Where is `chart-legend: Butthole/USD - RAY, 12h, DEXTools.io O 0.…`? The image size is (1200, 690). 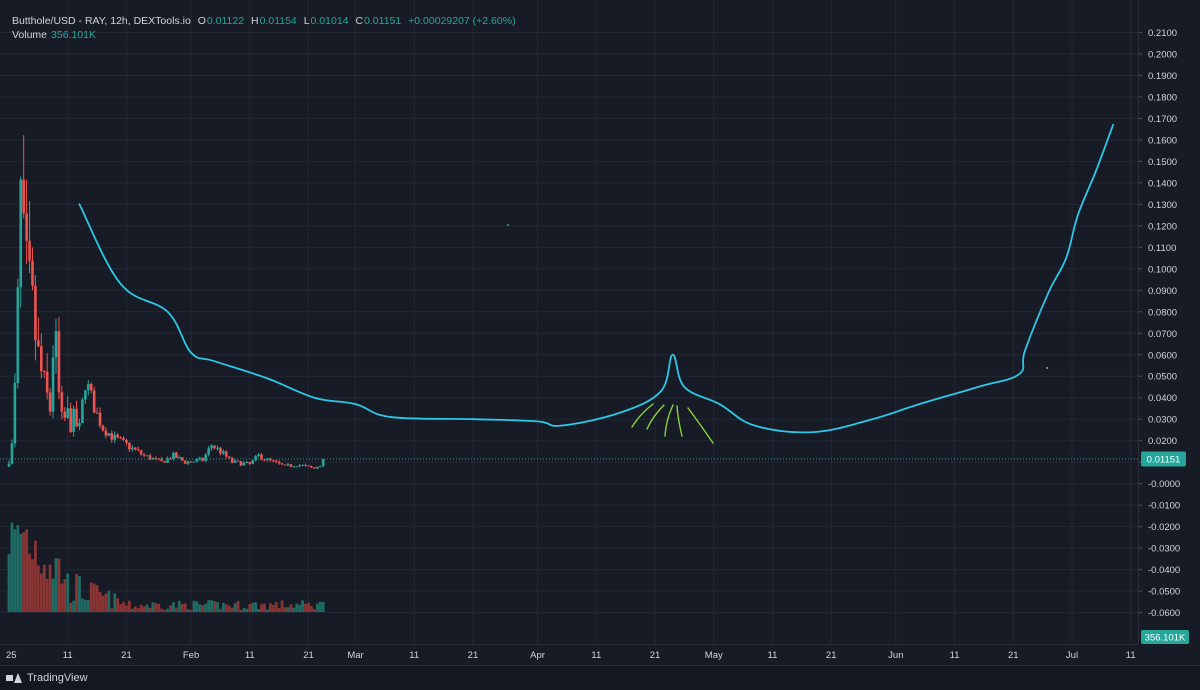 chart-legend: Butthole/USD - RAY, 12h, DEXTools.io O 0.… is located at coordinates (264, 28).